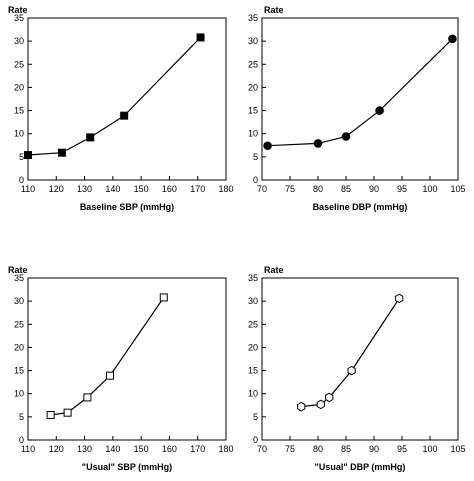 Image resolution: width=474 pixels, height=481 pixels. I want to click on x-tick-label: 70, so click(262, 189).